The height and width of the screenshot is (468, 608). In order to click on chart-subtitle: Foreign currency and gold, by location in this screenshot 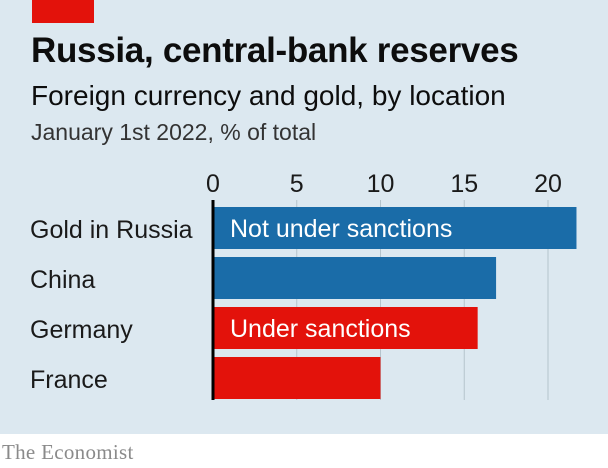, I will do `click(268, 95)`.